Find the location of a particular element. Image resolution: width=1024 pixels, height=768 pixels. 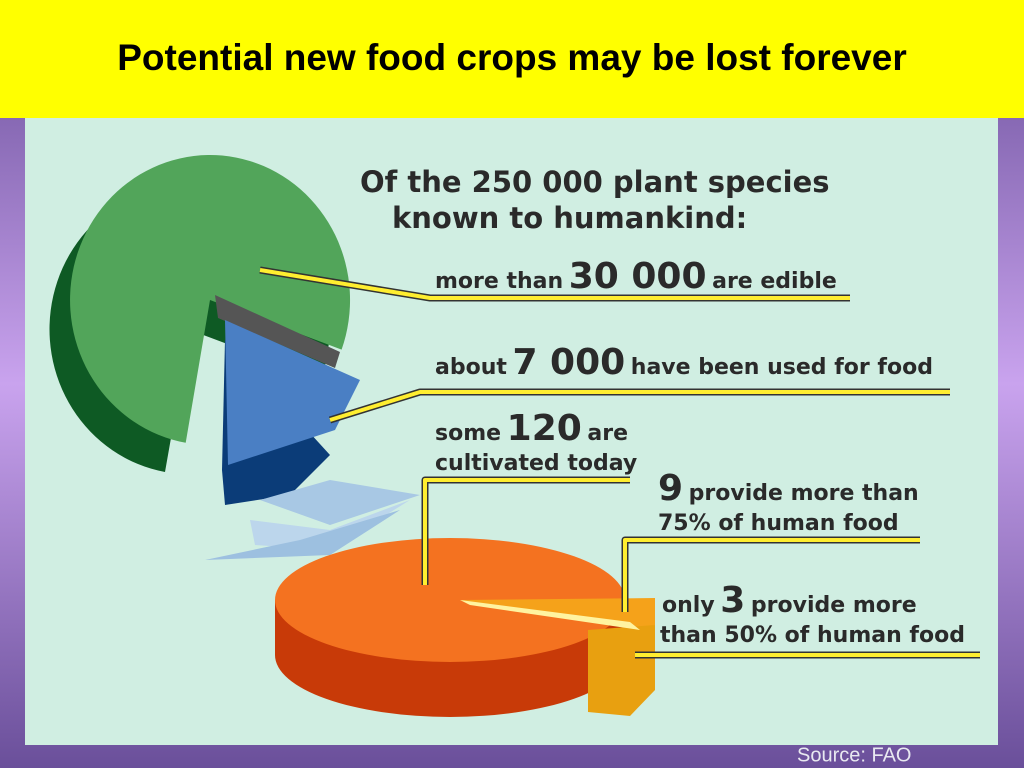

callout: only 3 provide more is located at coordinates (789, 600).